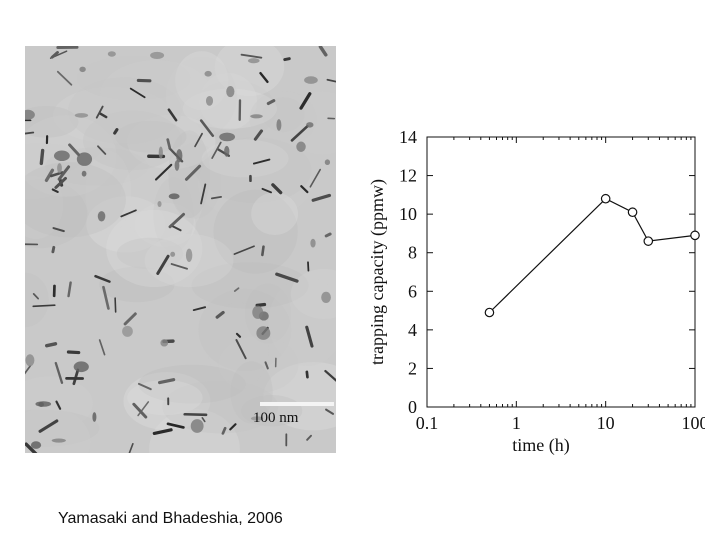 This screenshot has width=720, height=540. What do you see at coordinates (412, 407) in the screenshot?
I see `y-tick-label: 0` at bounding box center [412, 407].